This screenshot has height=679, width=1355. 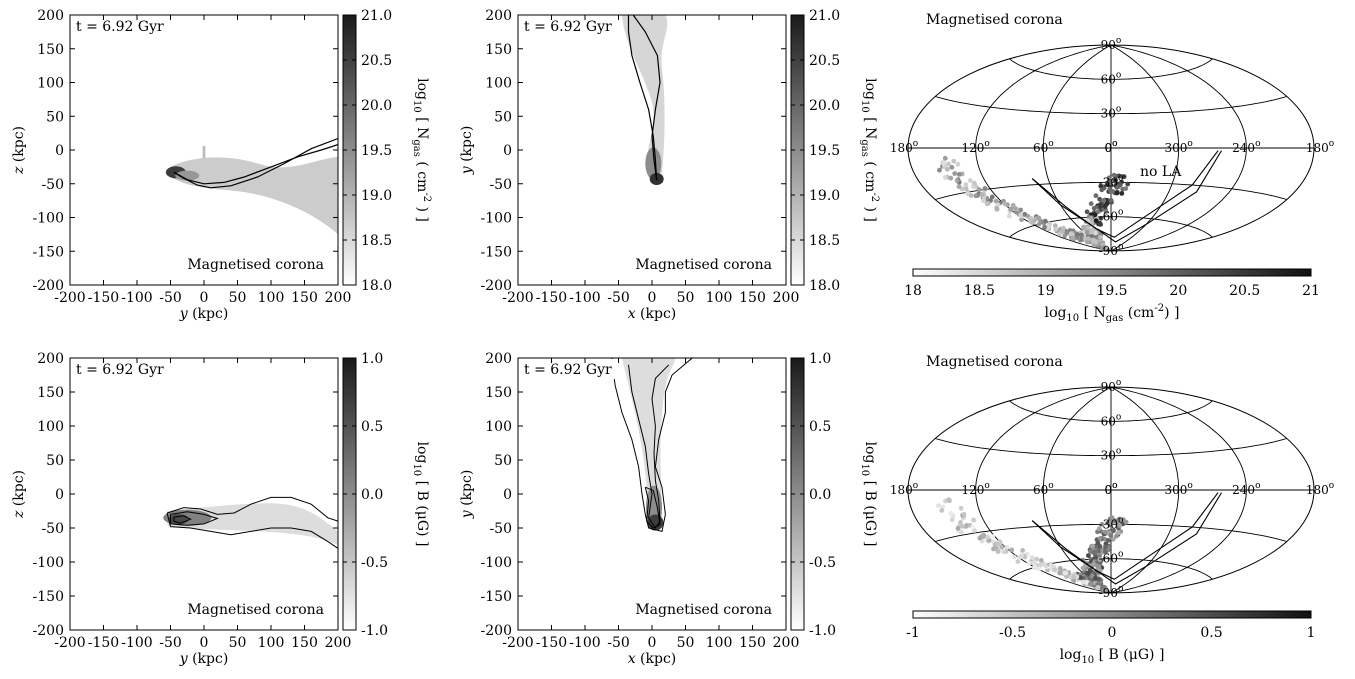 I want to click on plot-frame, so click(x=204, y=494).